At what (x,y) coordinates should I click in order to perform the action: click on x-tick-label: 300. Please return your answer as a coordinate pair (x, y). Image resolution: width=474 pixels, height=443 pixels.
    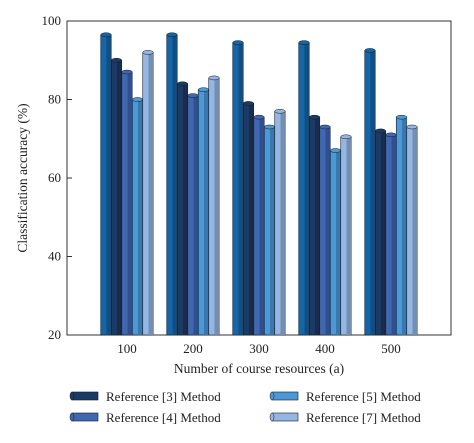
    Looking at the image, I should click on (259, 348).